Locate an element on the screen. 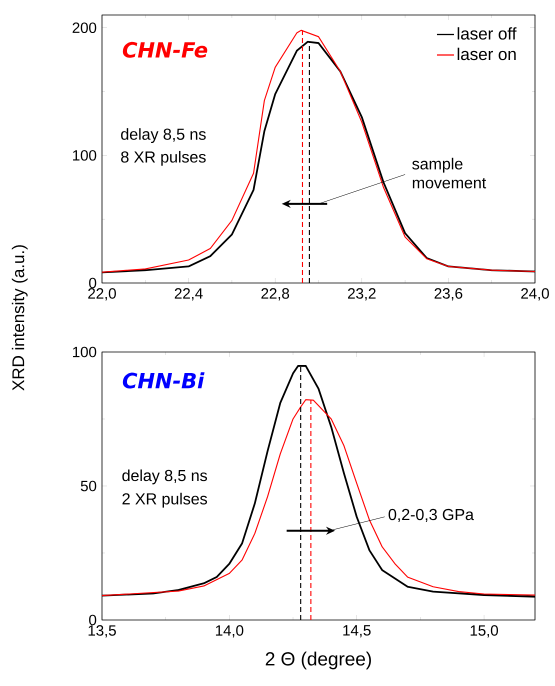  x-axis-title: 2 Θ (degree) is located at coordinates (319, 661).